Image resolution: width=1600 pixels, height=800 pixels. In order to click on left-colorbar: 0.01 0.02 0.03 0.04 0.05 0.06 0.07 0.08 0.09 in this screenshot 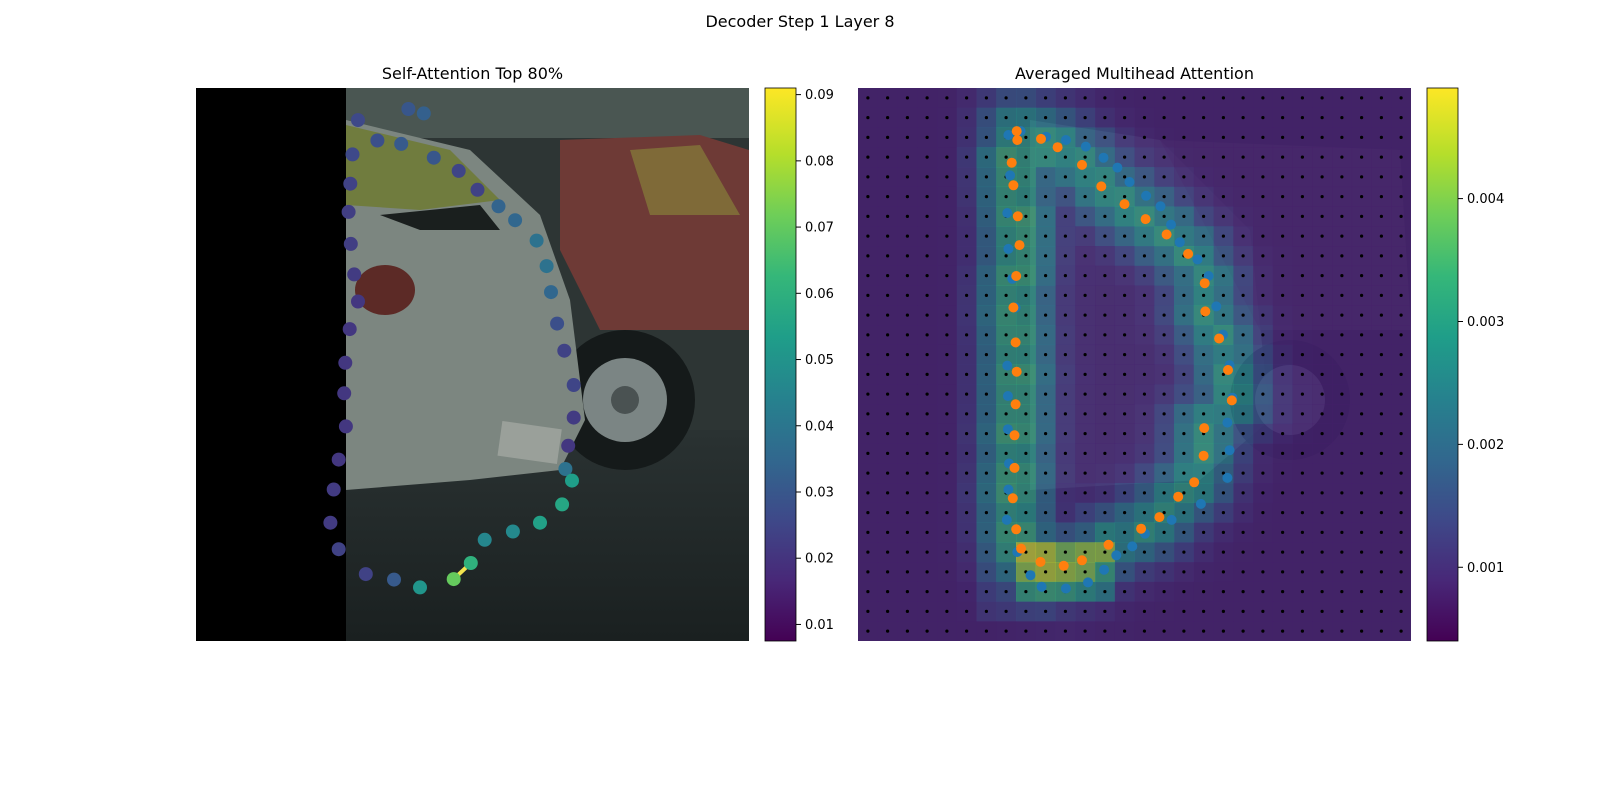, I will do `click(799, 364)`.